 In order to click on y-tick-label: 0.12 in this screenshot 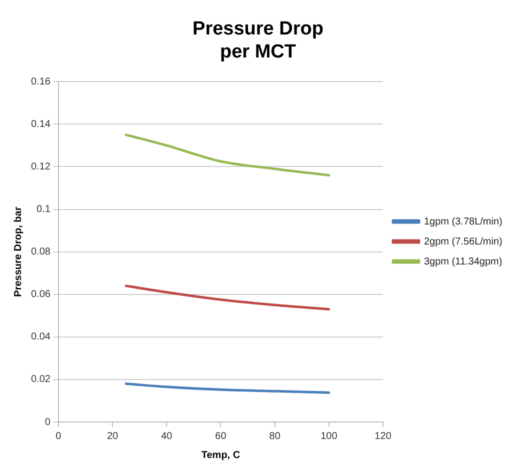, I will do `click(40, 166)`.